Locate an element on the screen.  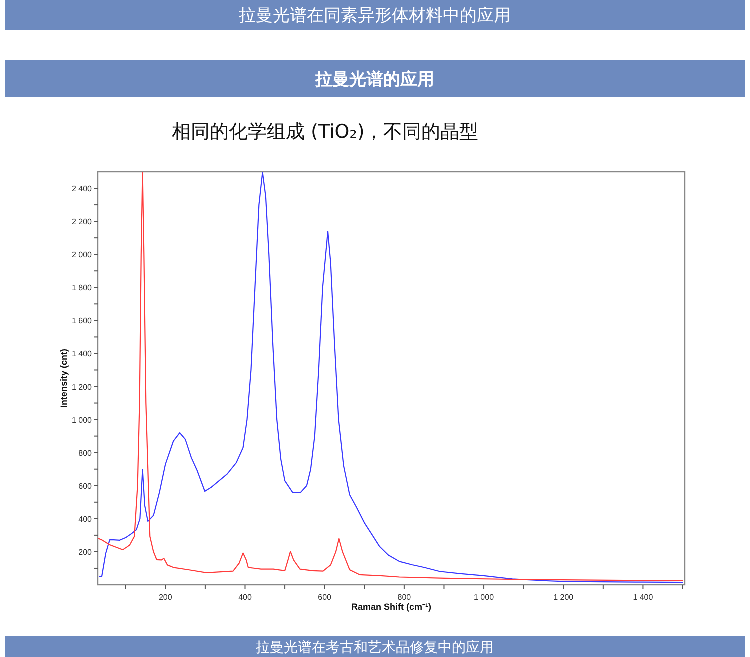
x-tick-label: 600 is located at coordinates (325, 597).